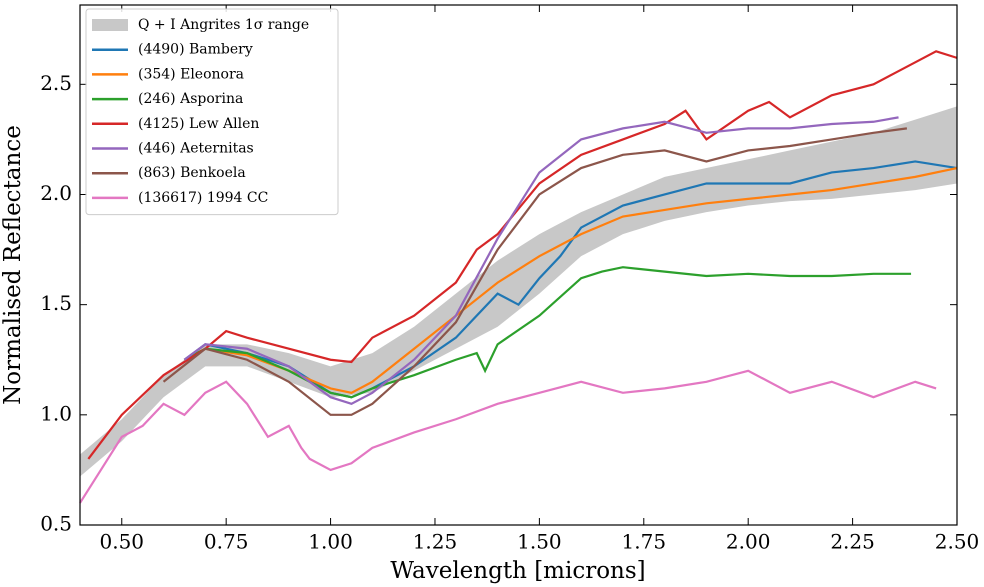 Image resolution: width=984 pixels, height=587 pixels. I want to click on y-tick-label: 2.0, so click(56, 193).